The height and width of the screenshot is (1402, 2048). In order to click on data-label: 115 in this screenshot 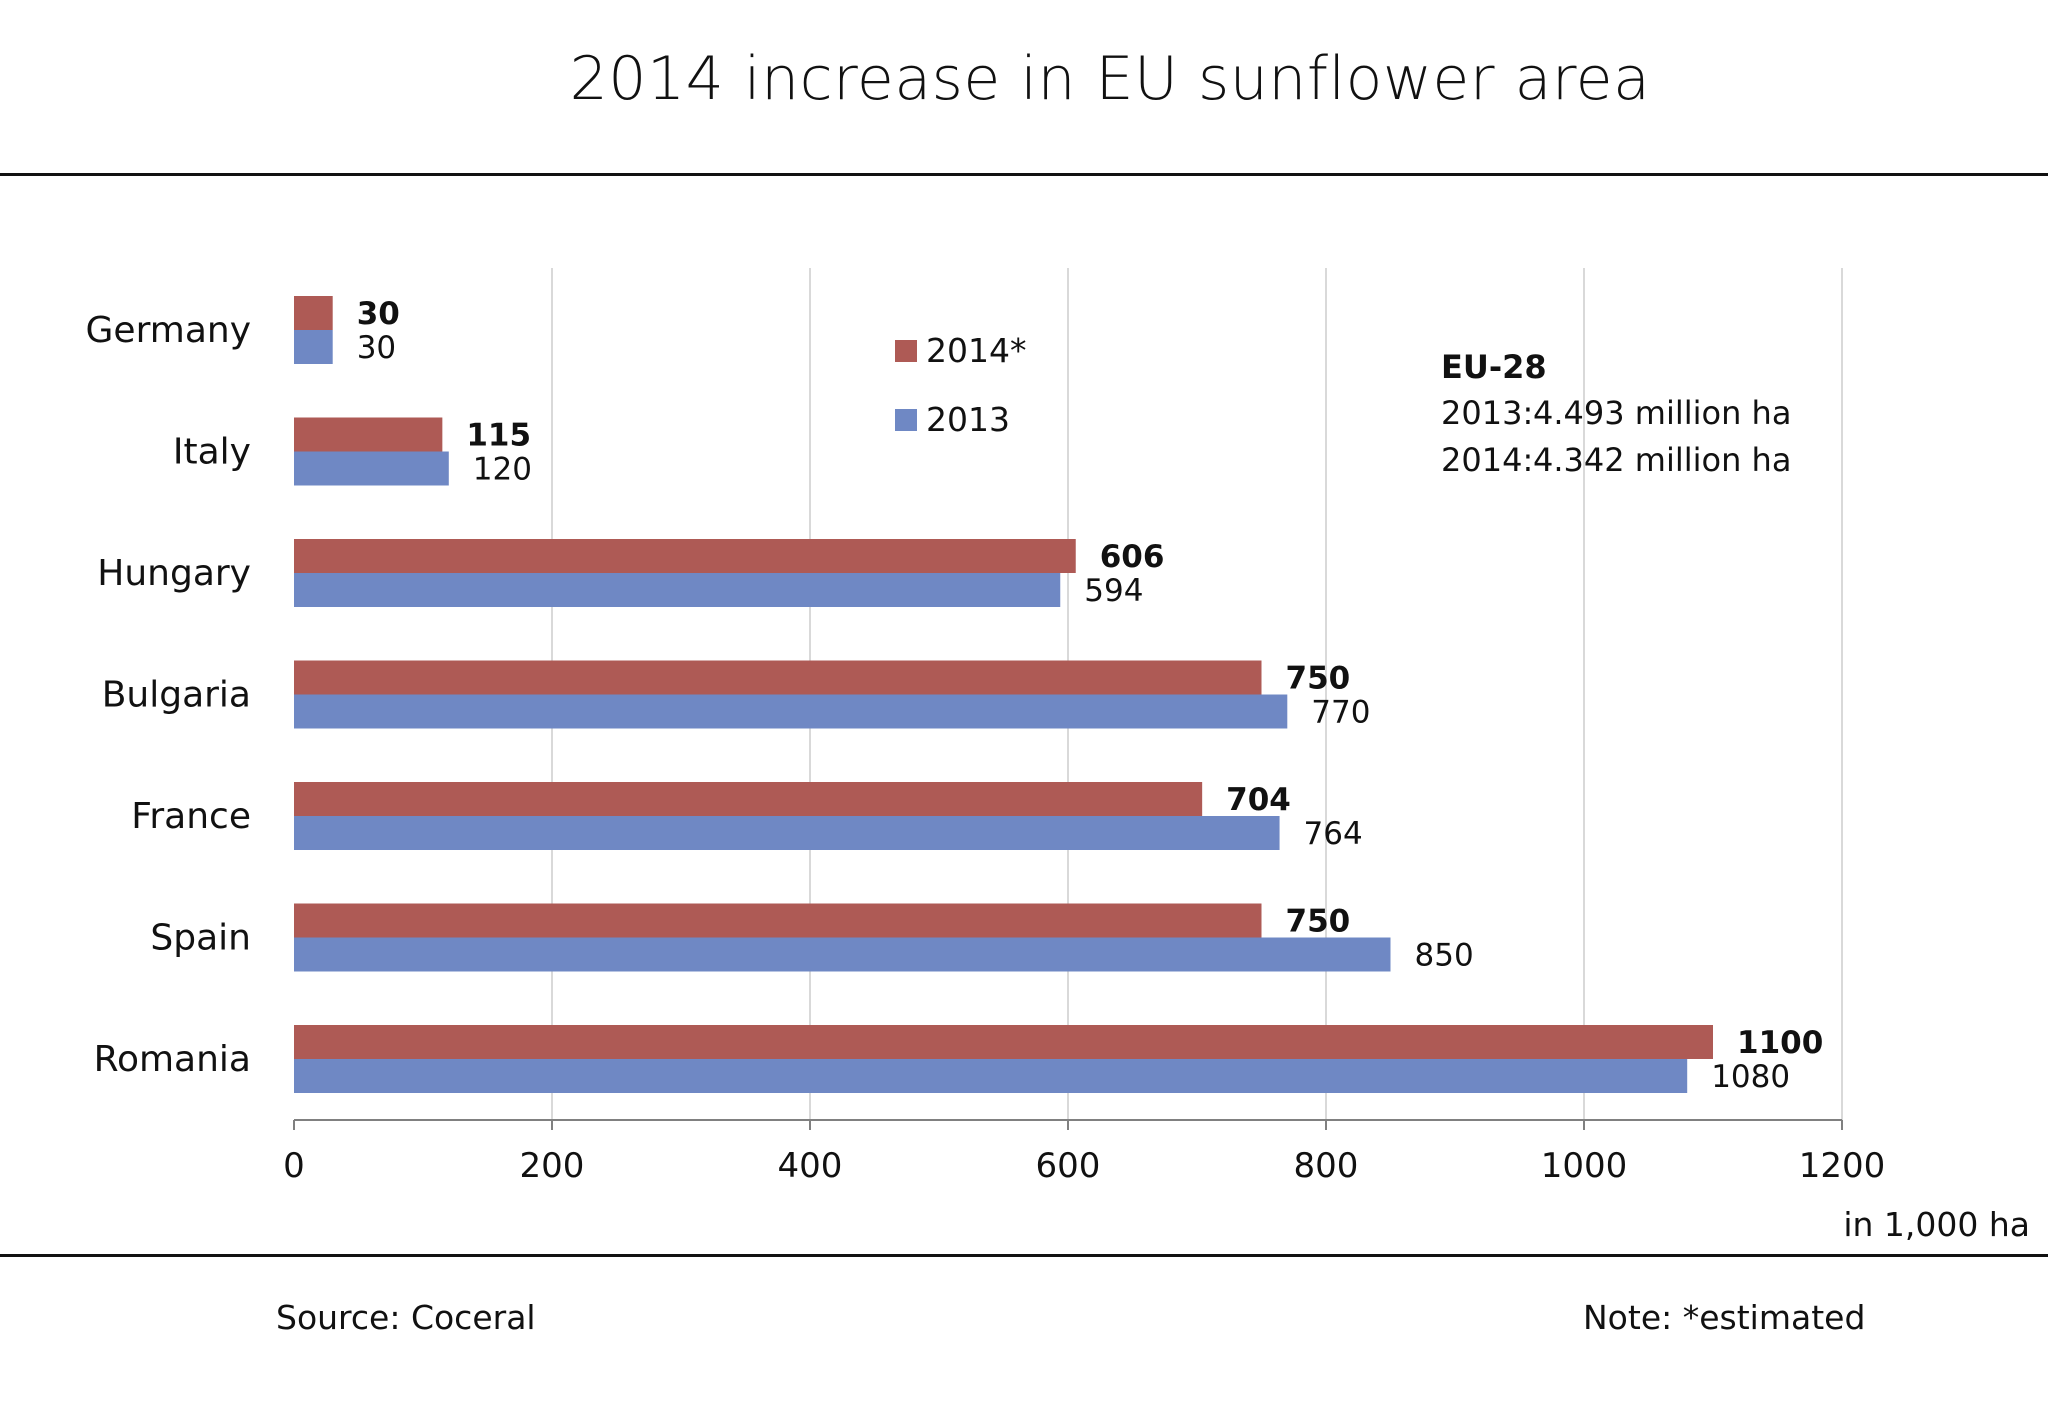, I will do `click(498, 436)`.